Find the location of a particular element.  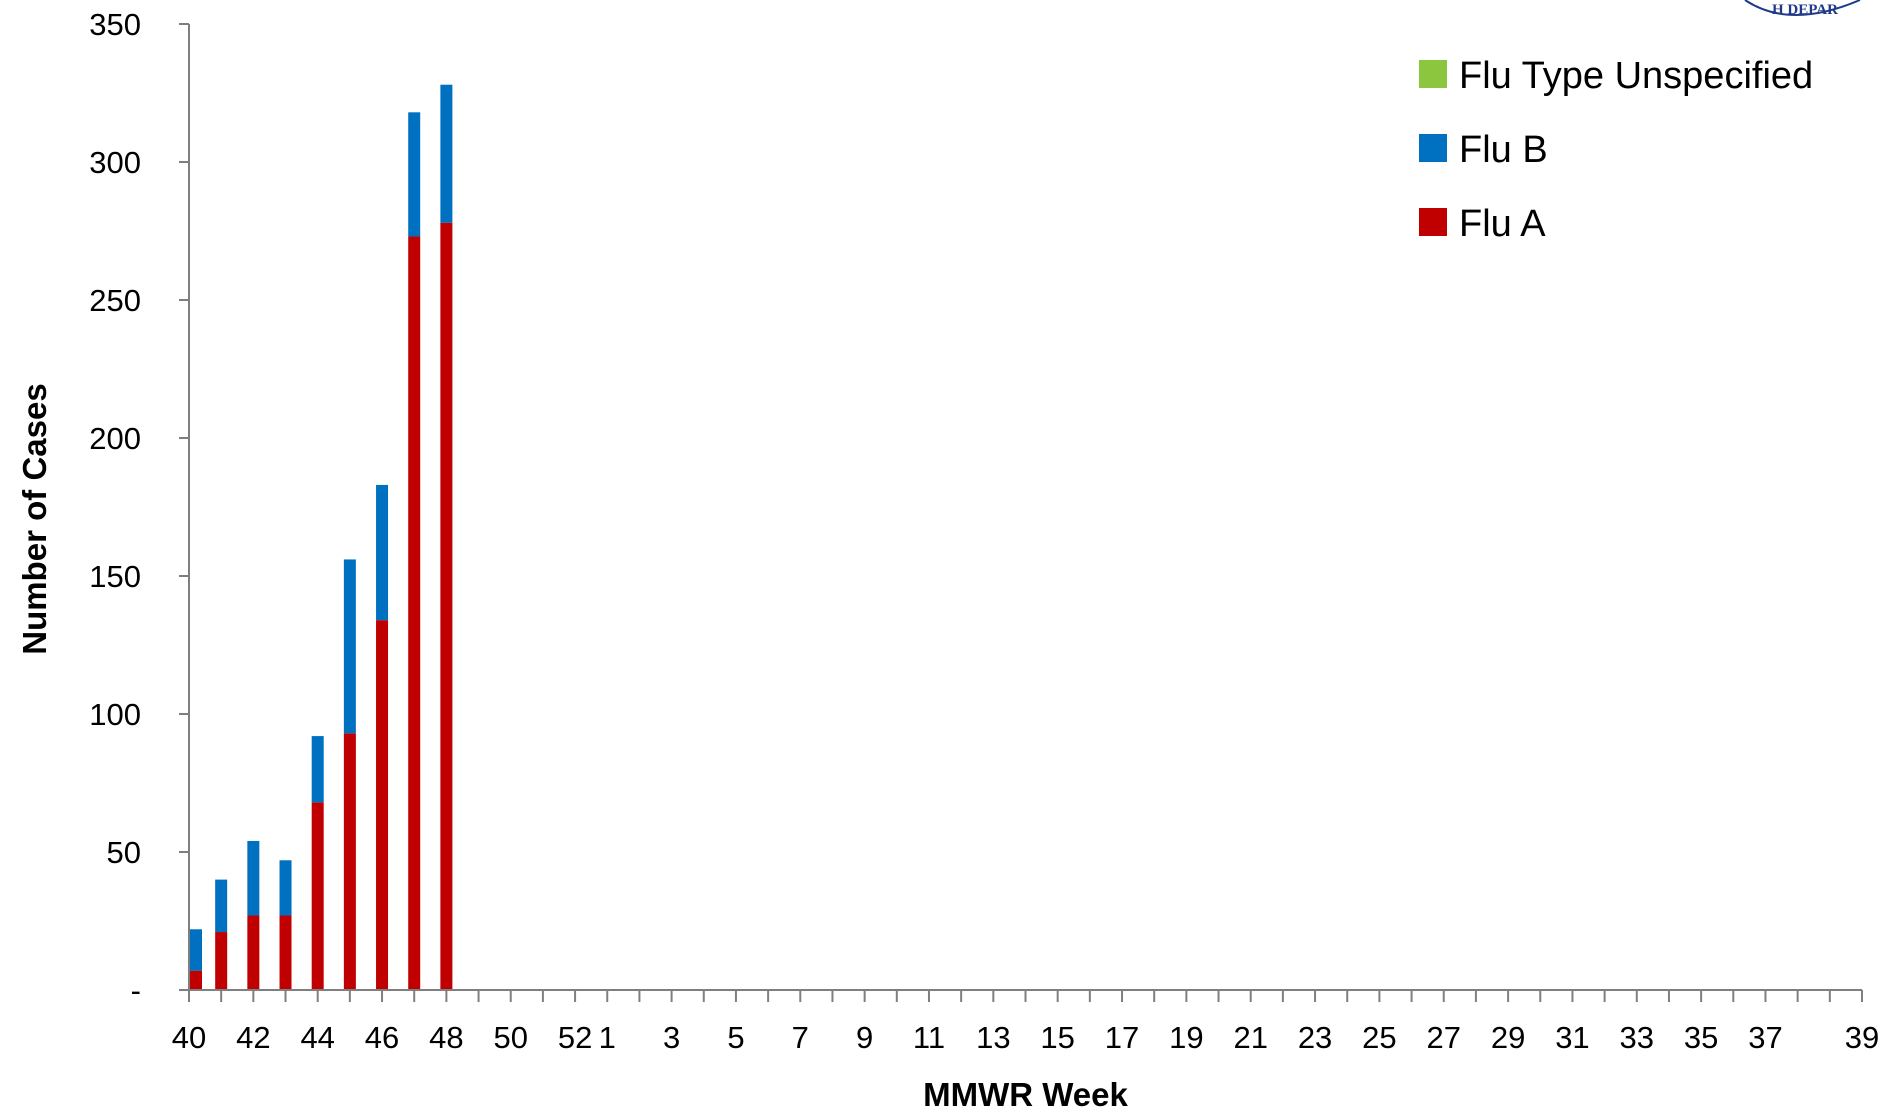

y-tick-label: - is located at coordinates (136, 990).